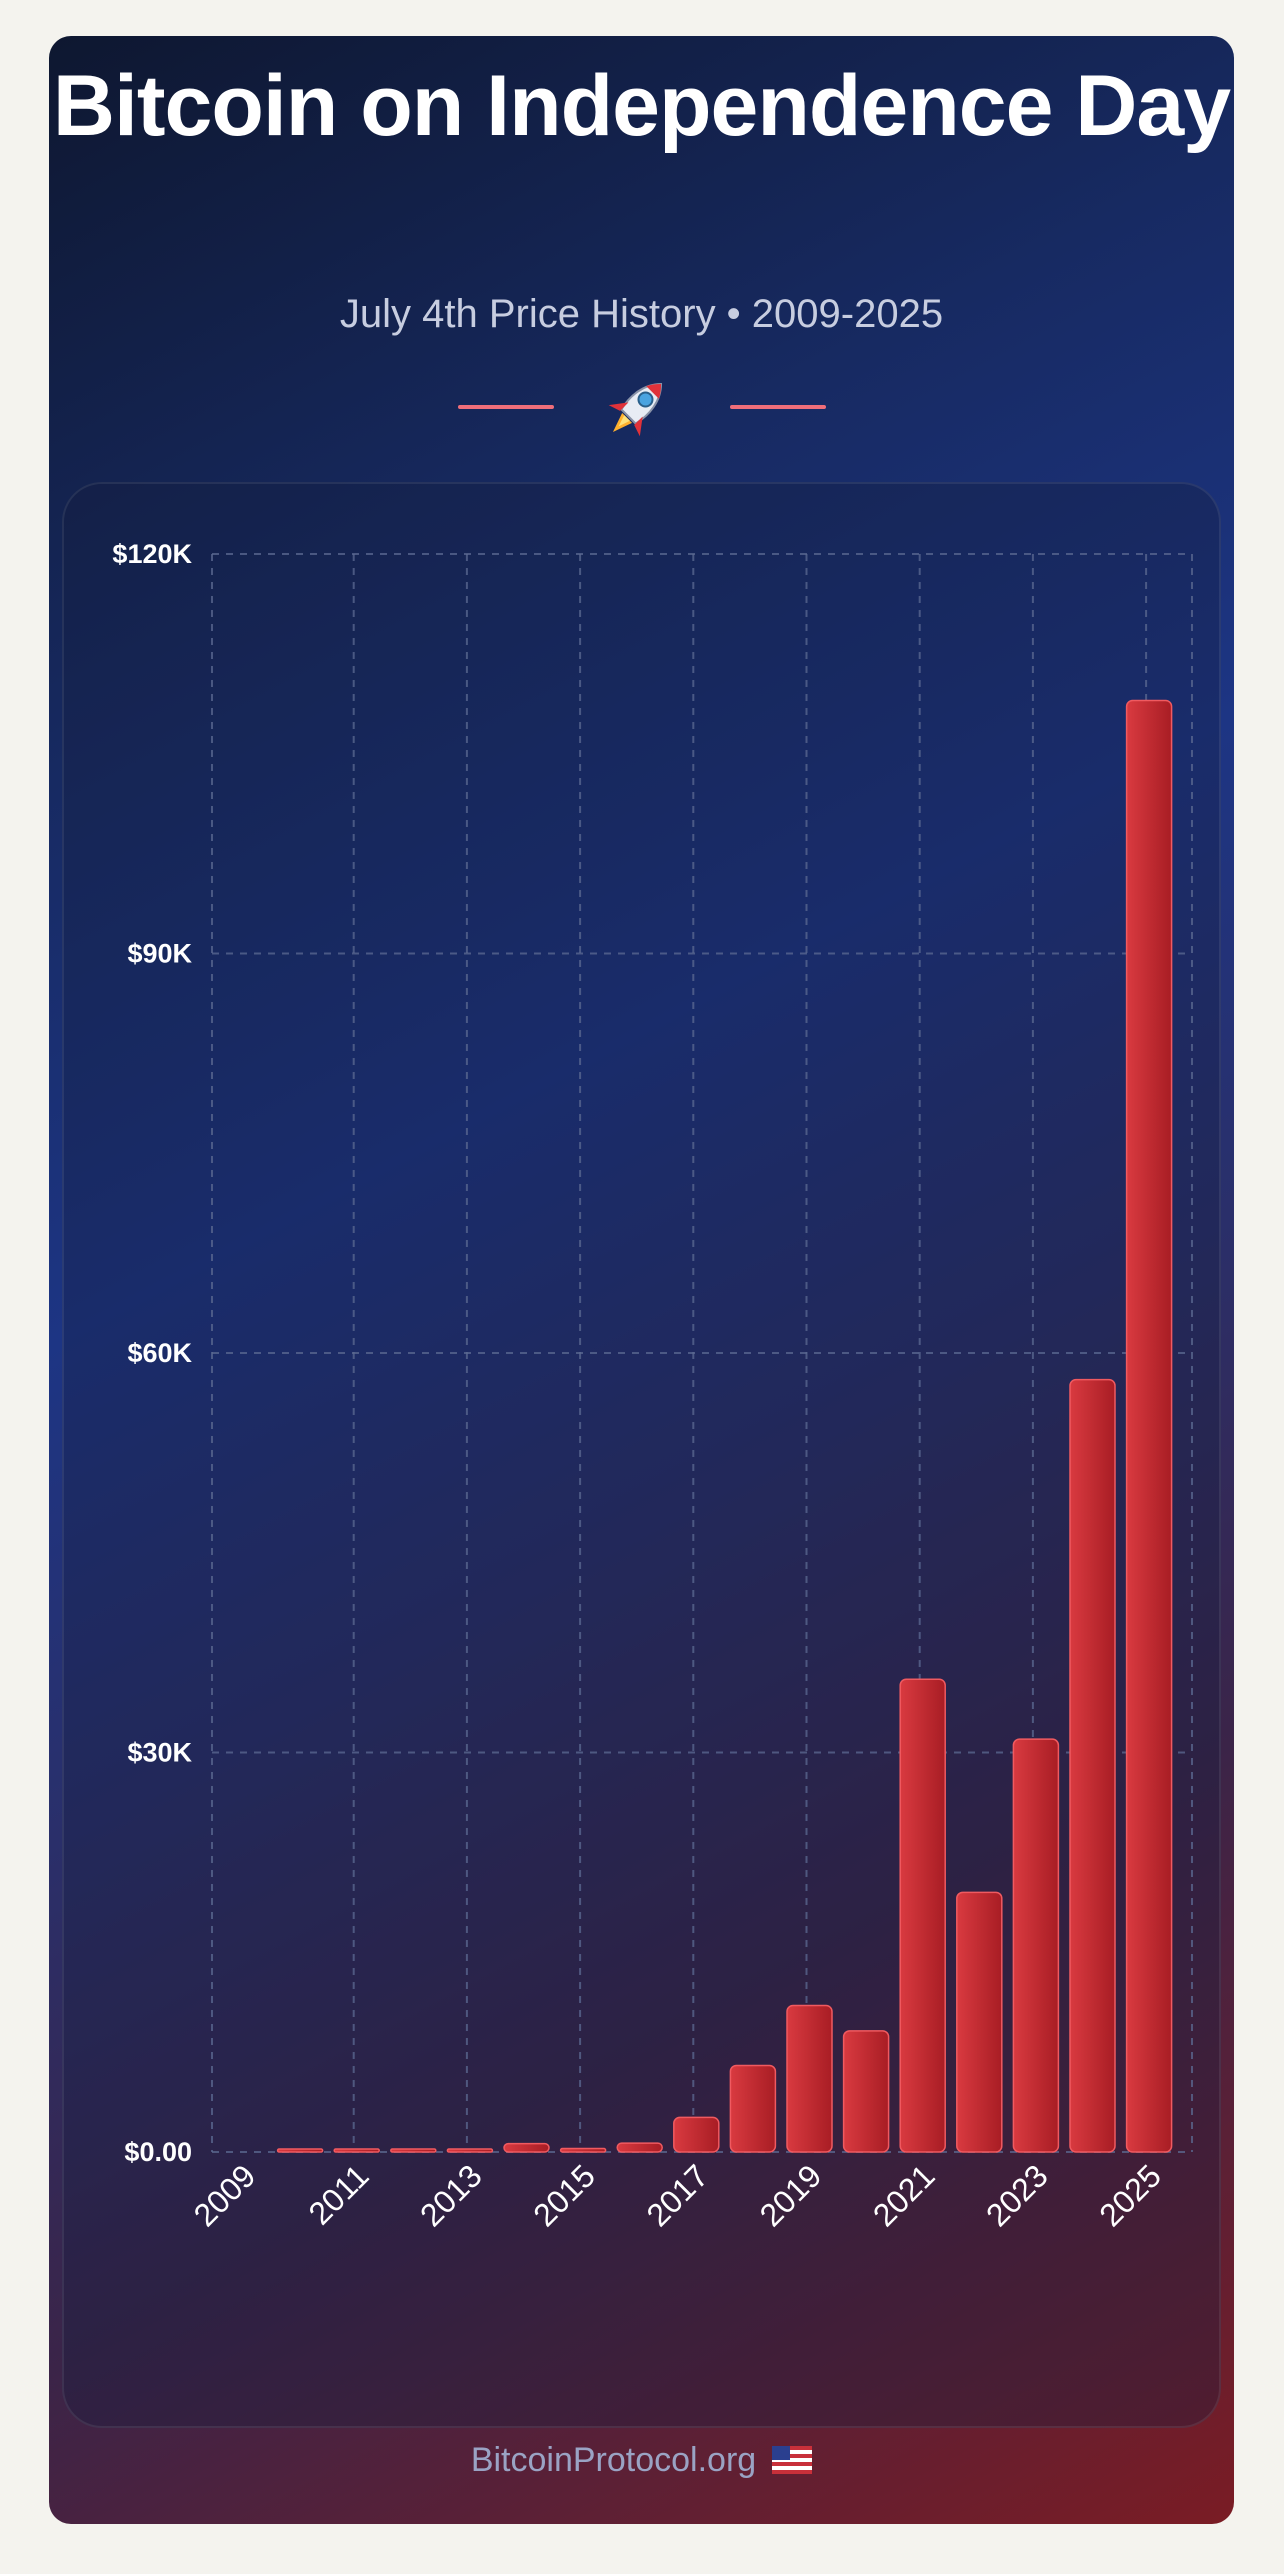  What do you see at coordinates (922, 1915) in the screenshot?
I see `bar-2021` at bounding box center [922, 1915].